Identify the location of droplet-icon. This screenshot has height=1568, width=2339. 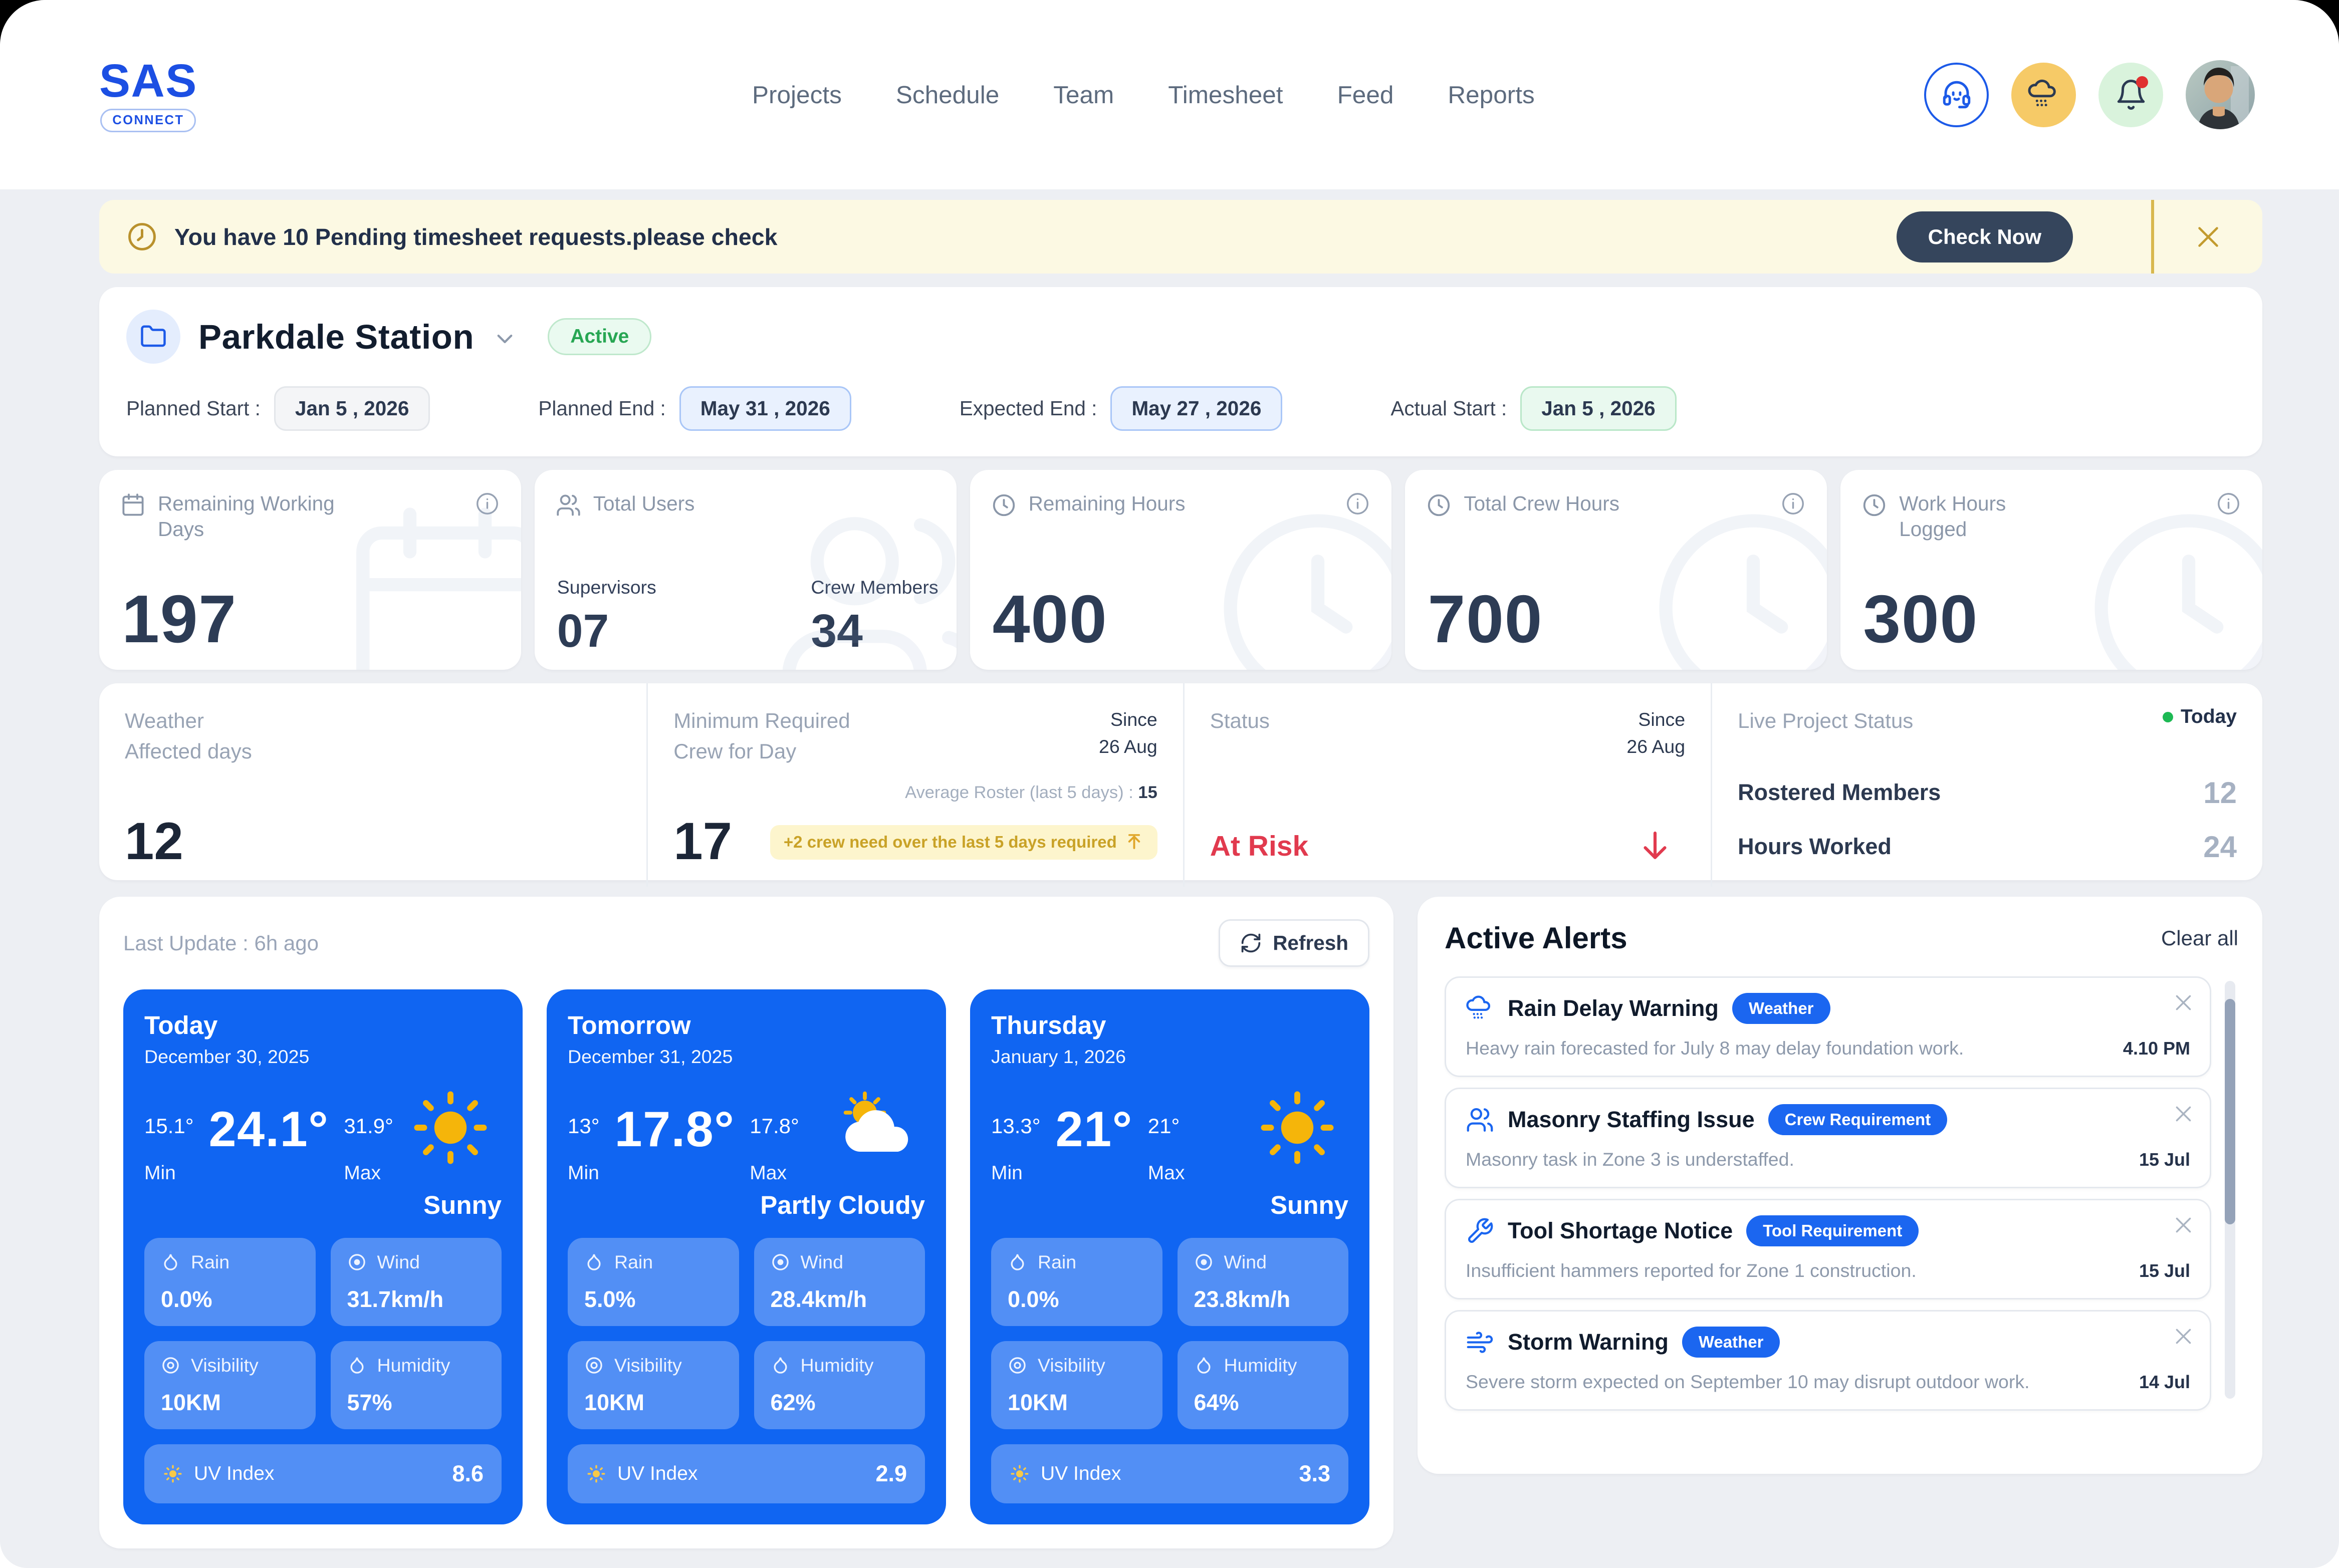
(170, 1262).